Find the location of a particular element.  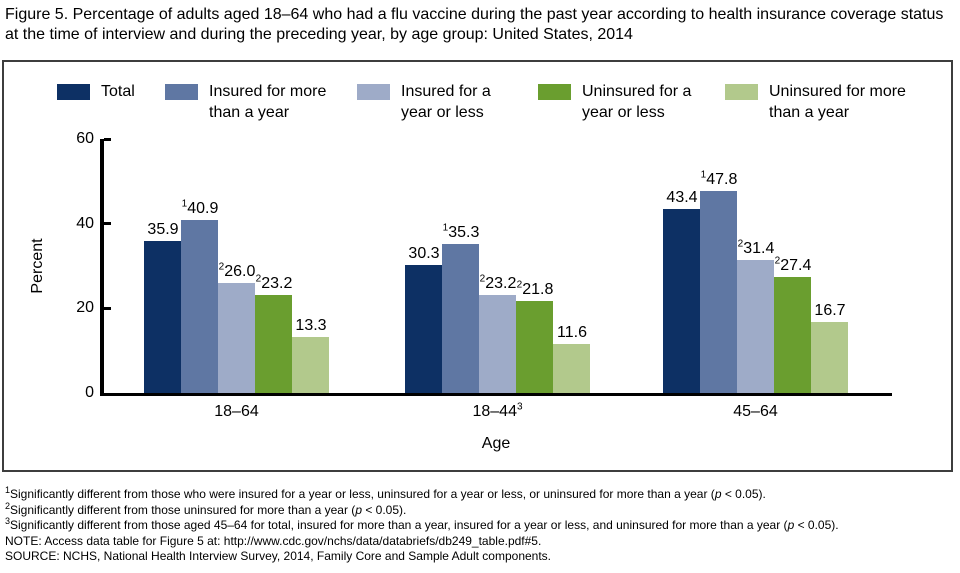

y-axis-line is located at coordinates (102, 267).